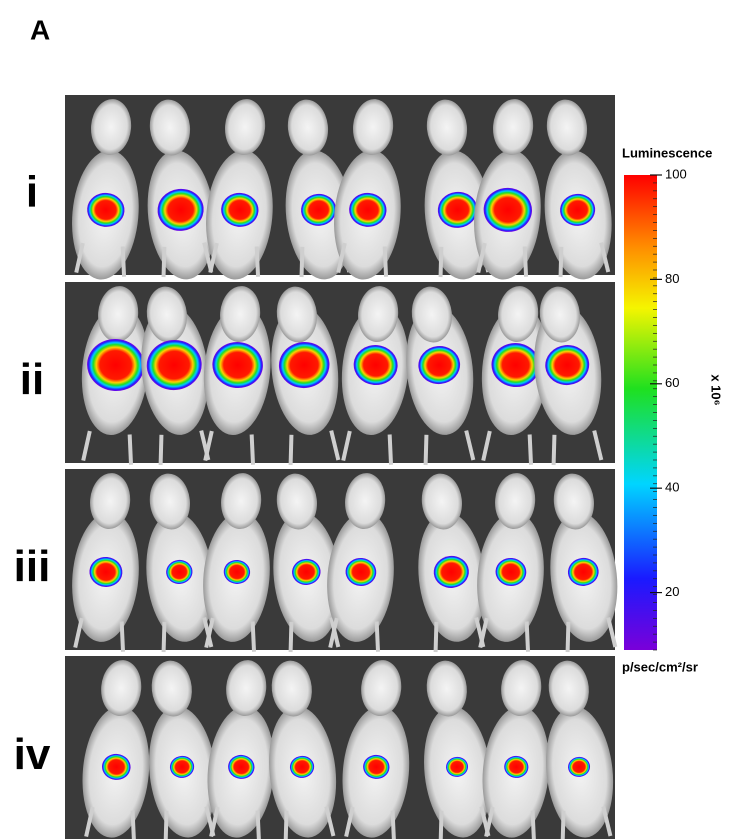  Describe the element at coordinates (672, 278) in the screenshot. I see `tick-label: 80` at that location.